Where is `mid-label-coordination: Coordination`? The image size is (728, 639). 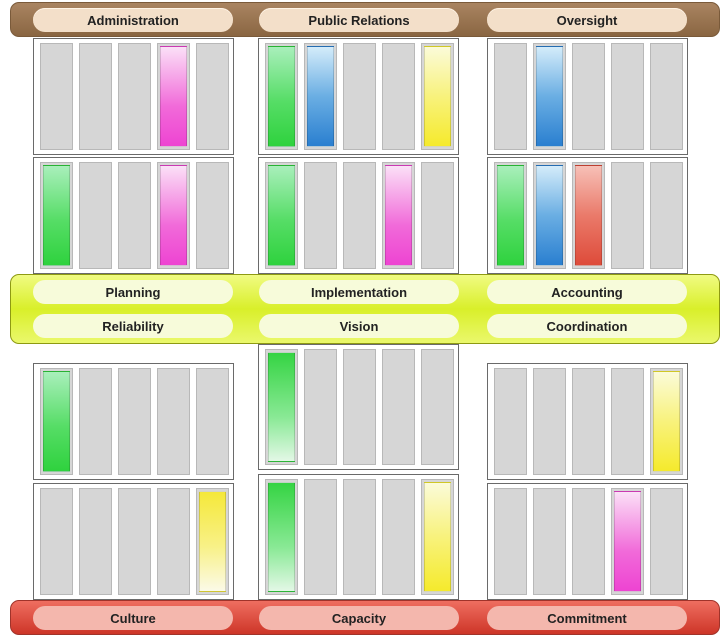 mid-label-coordination: Coordination is located at coordinates (587, 326).